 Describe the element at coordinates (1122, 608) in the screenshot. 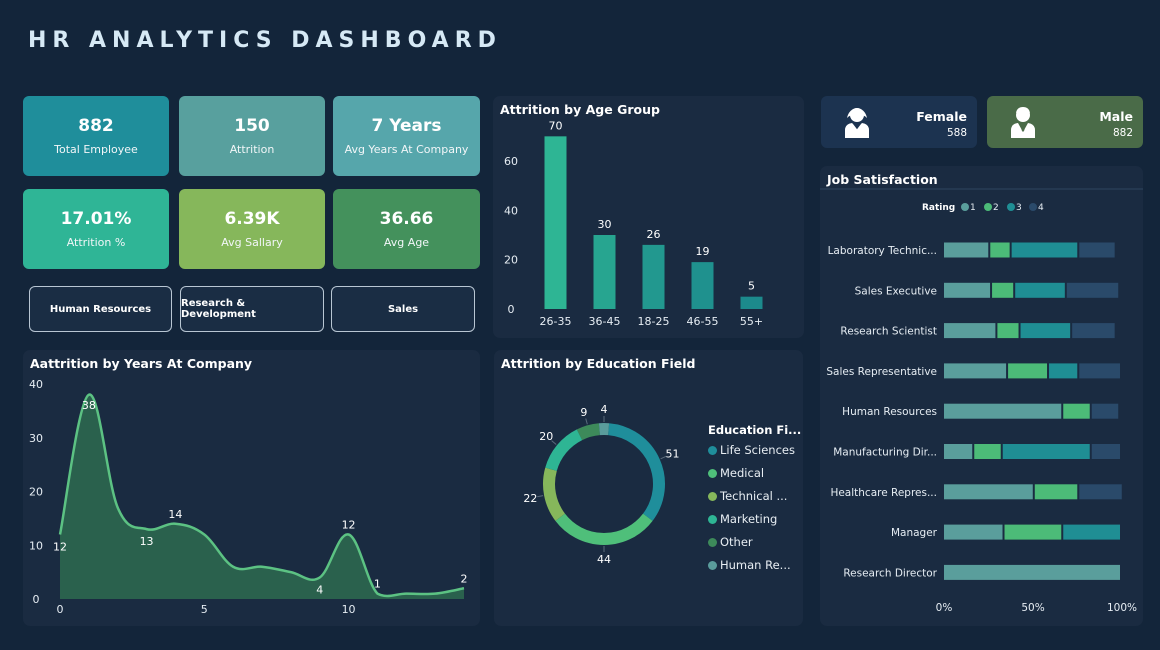

I see `x-tick-label: 100%` at that location.